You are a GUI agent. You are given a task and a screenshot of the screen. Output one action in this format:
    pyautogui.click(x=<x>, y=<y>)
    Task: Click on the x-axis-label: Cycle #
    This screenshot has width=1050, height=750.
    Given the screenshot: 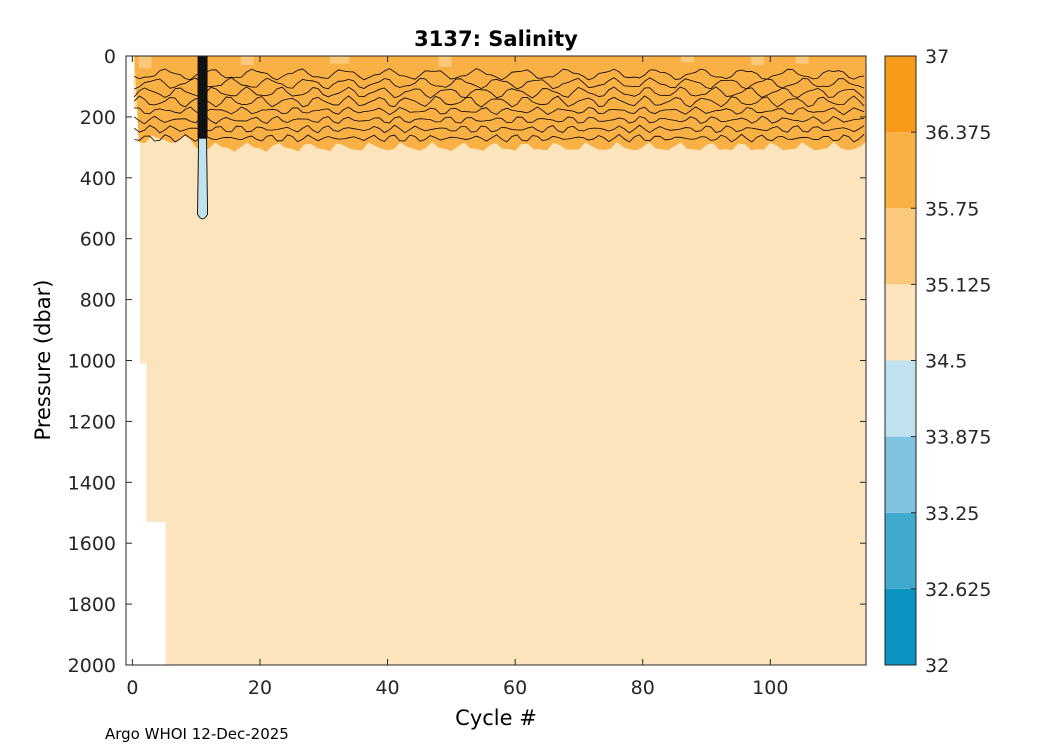 What is the action you would take?
    pyautogui.click(x=496, y=718)
    